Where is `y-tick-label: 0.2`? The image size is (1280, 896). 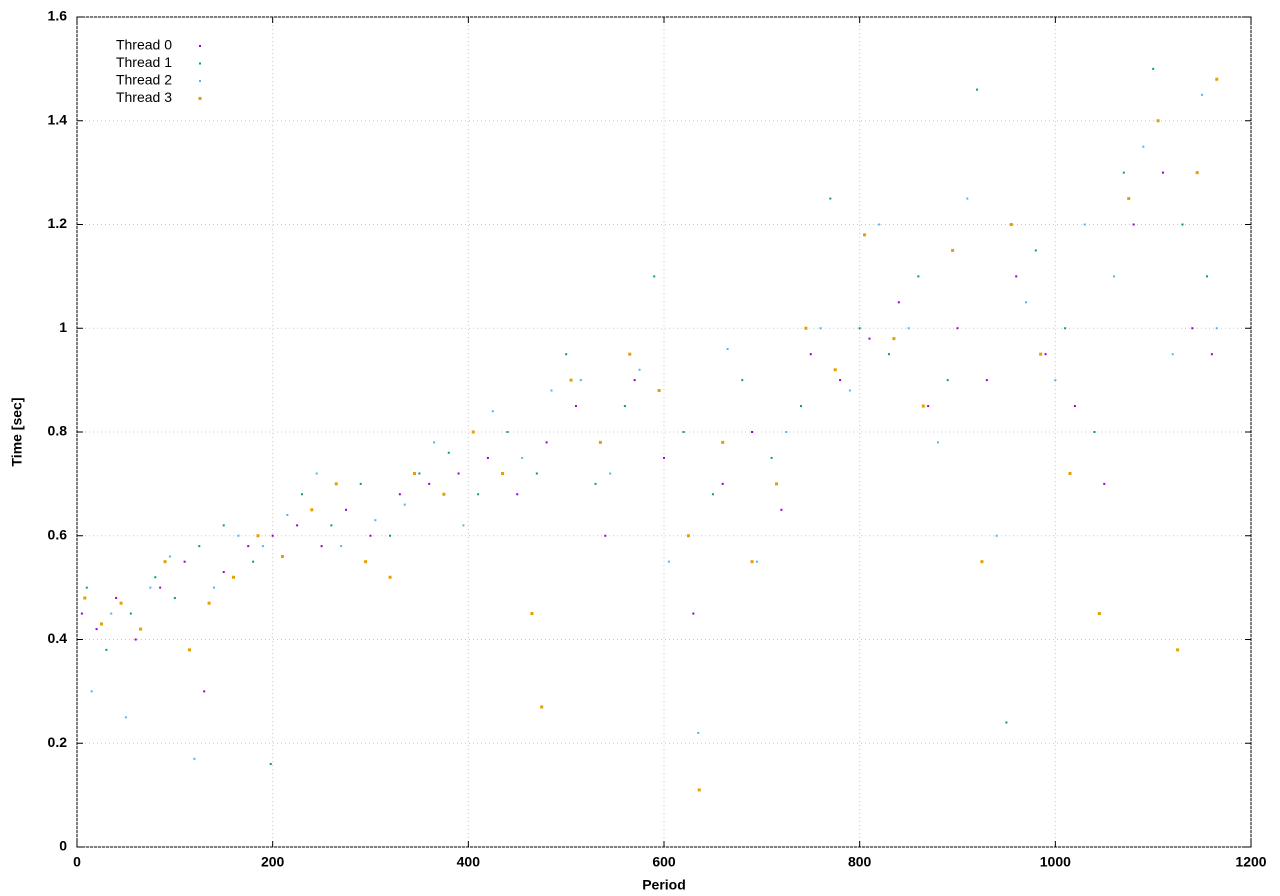
y-tick-label: 0.2 is located at coordinates (58, 742).